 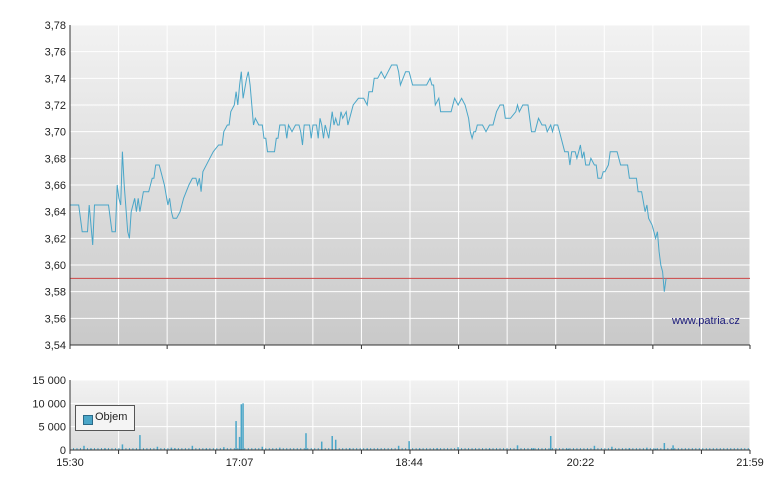 I want to click on volume-y-tick-label: 5 000, so click(x=52, y=428).